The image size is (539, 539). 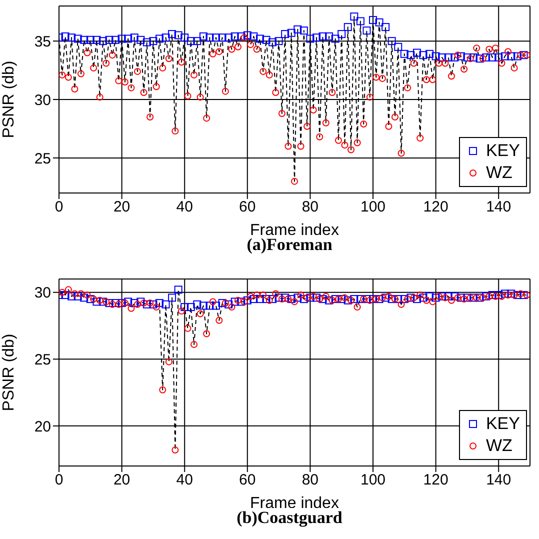 What do you see at coordinates (42, 427) in the screenshot?
I see `y-tick-label: 20` at bounding box center [42, 427].